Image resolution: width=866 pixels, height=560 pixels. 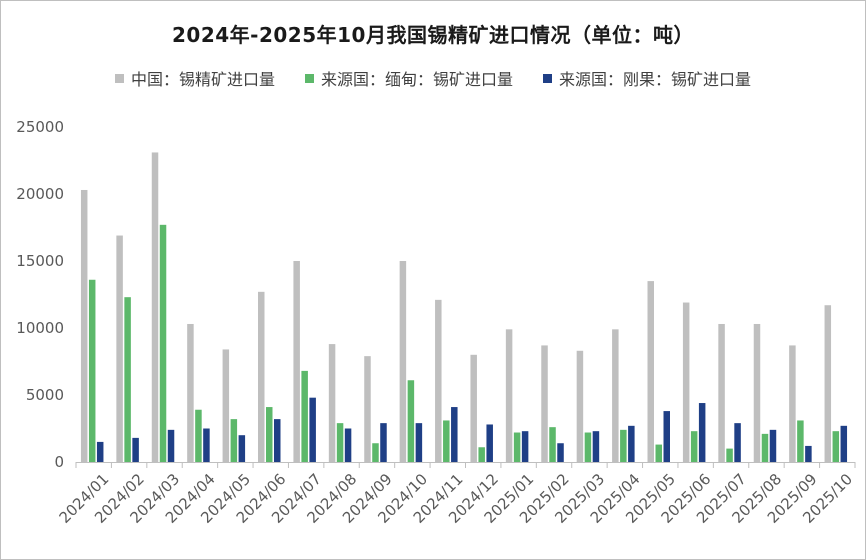 I want to click on y-tick-label: 20000, so click(x=40, y=194).